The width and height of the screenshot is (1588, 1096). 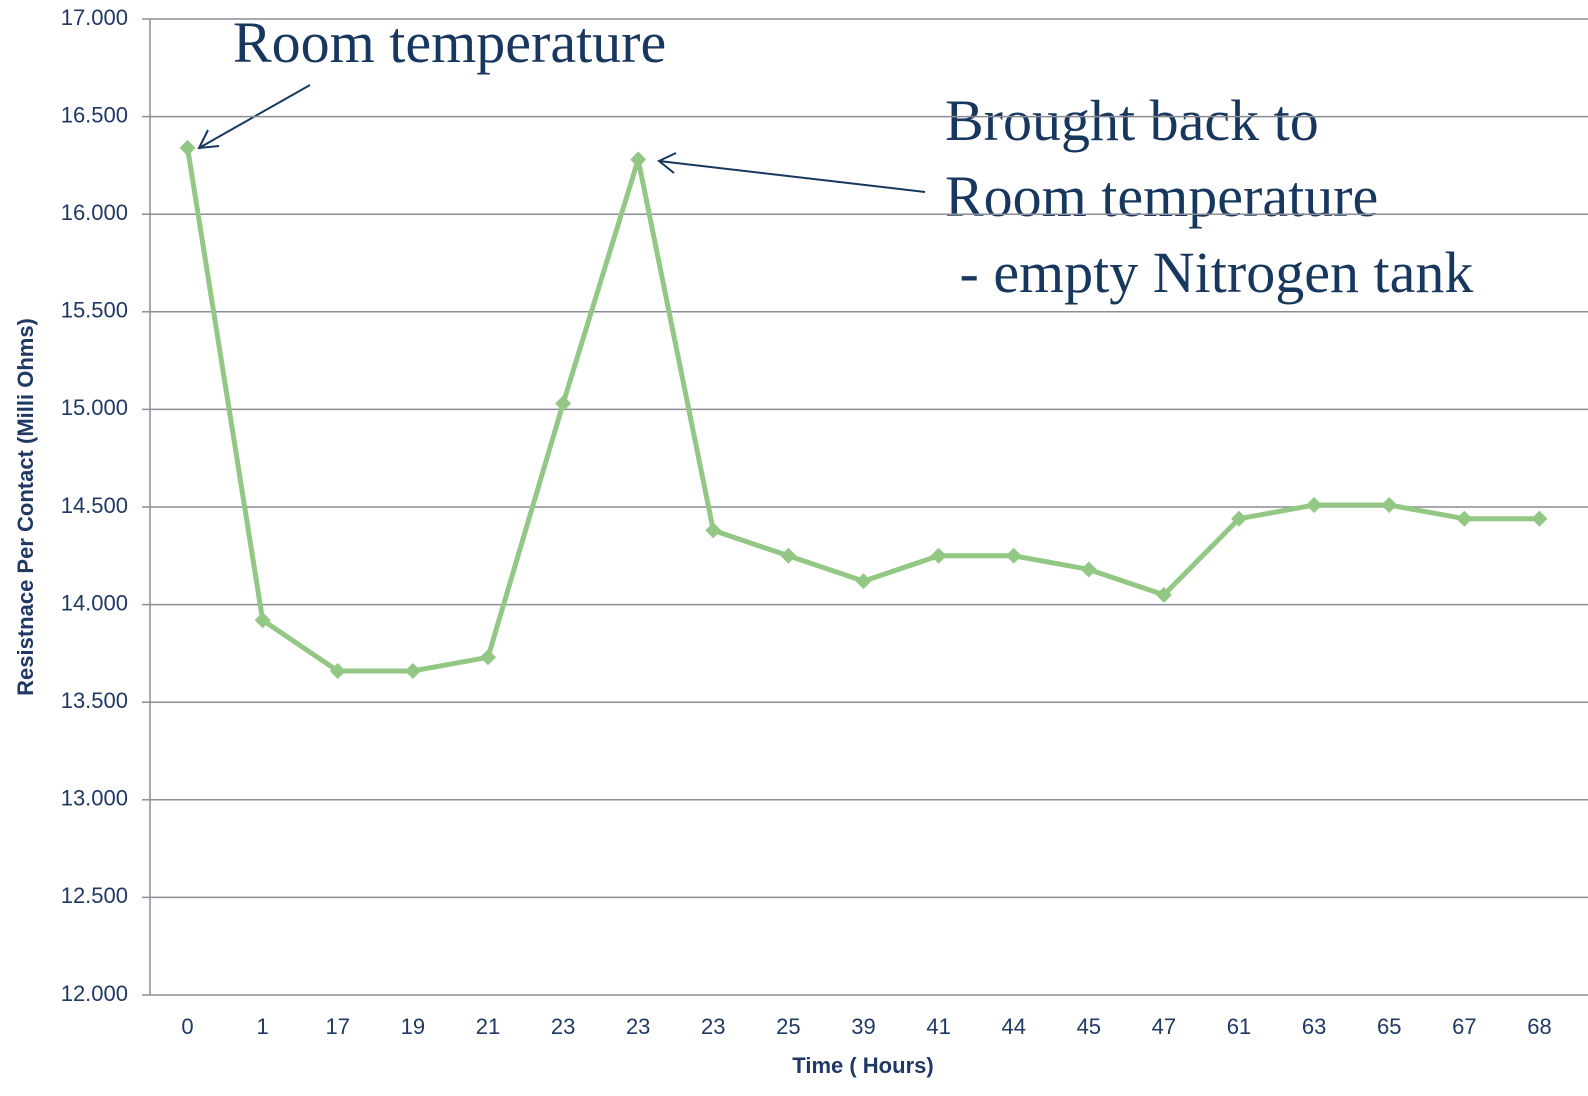 What do you see at coordinates (187, 1026) in the screenshot?
I see `x-tick-label: 0` at bounding box center [187, 1026].